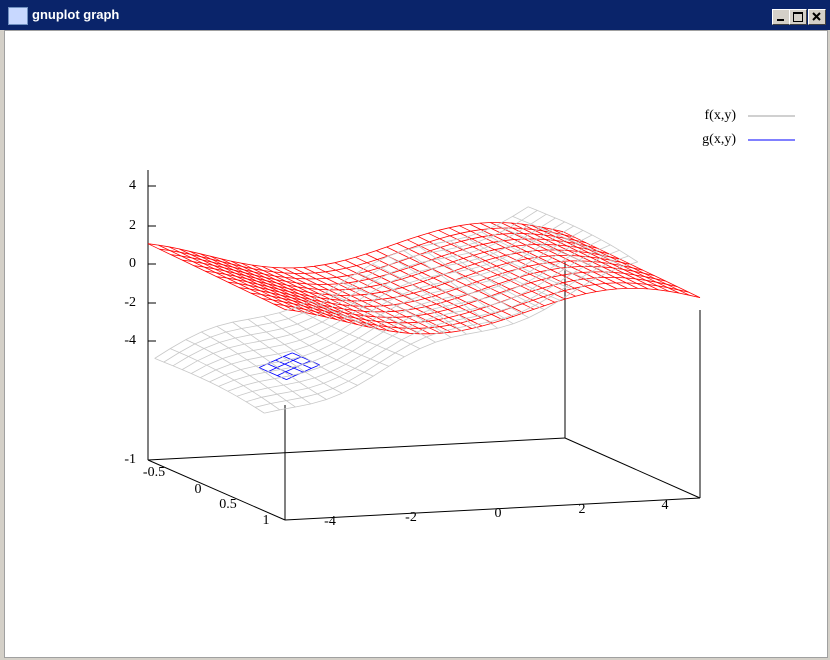  I want to click on x-tick-label: -4, so click(330, 521).